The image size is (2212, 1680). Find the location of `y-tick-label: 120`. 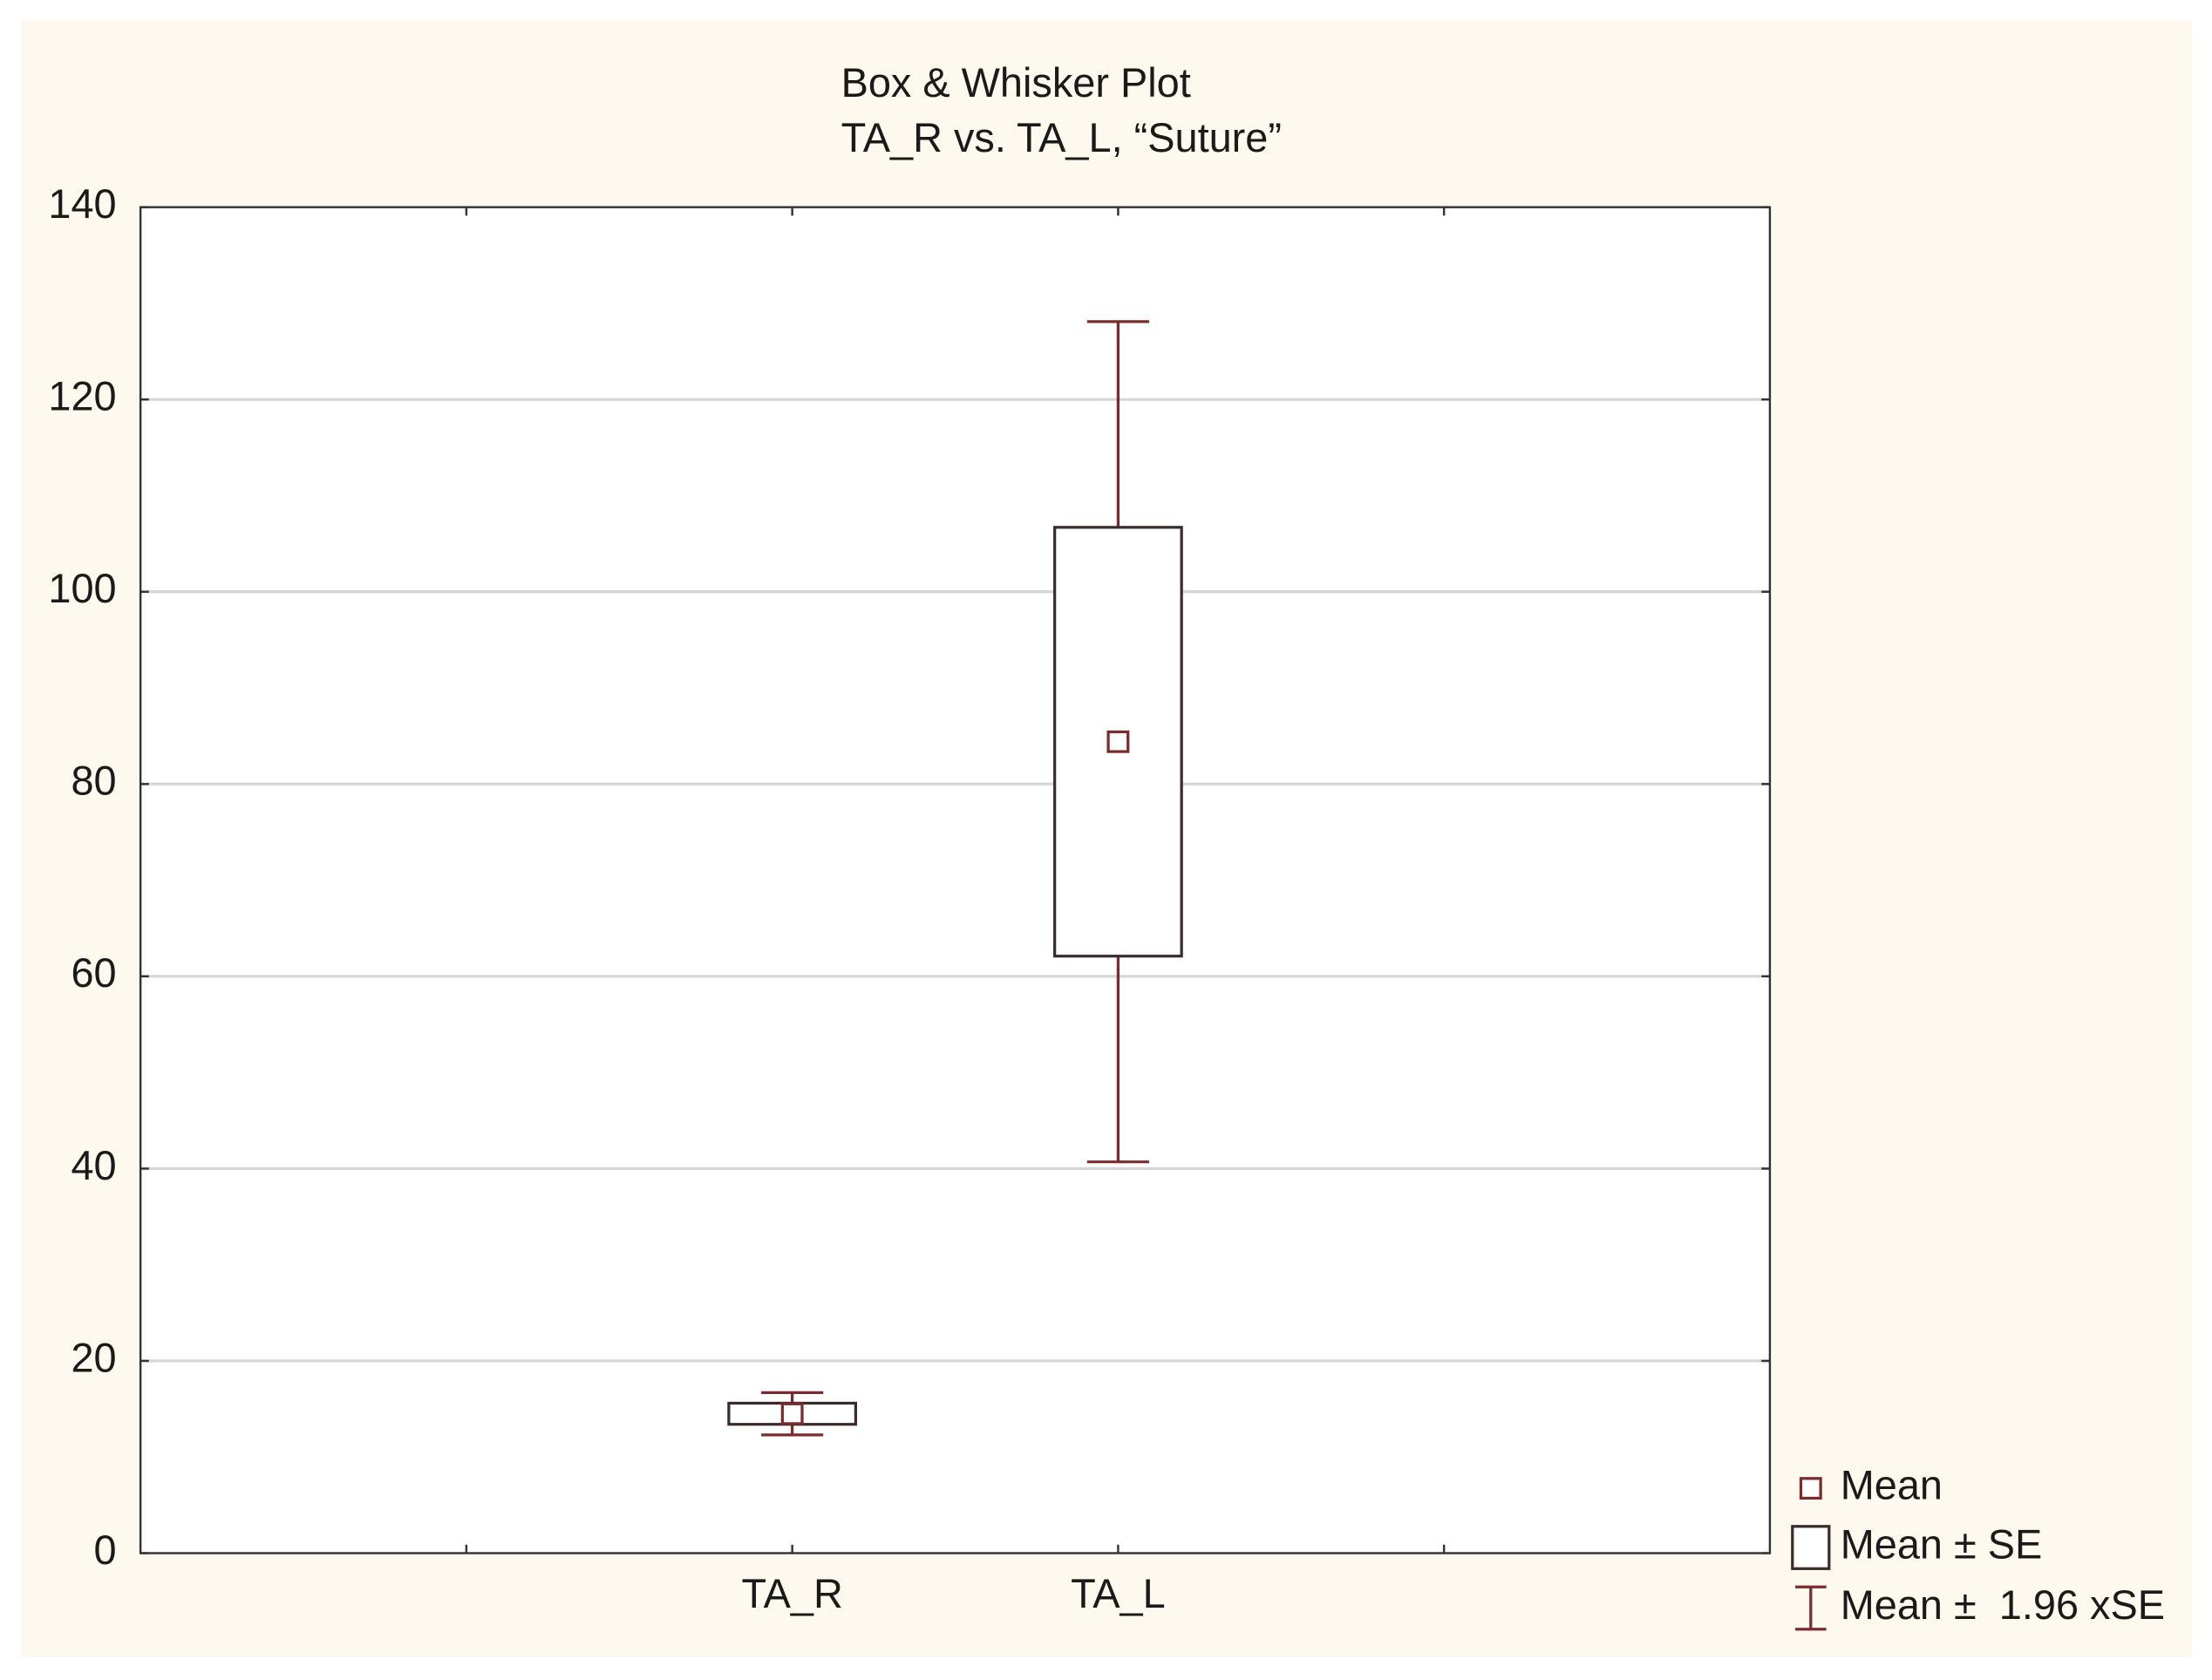

y-tick-label: 120 is located at coordinates (82, 396).